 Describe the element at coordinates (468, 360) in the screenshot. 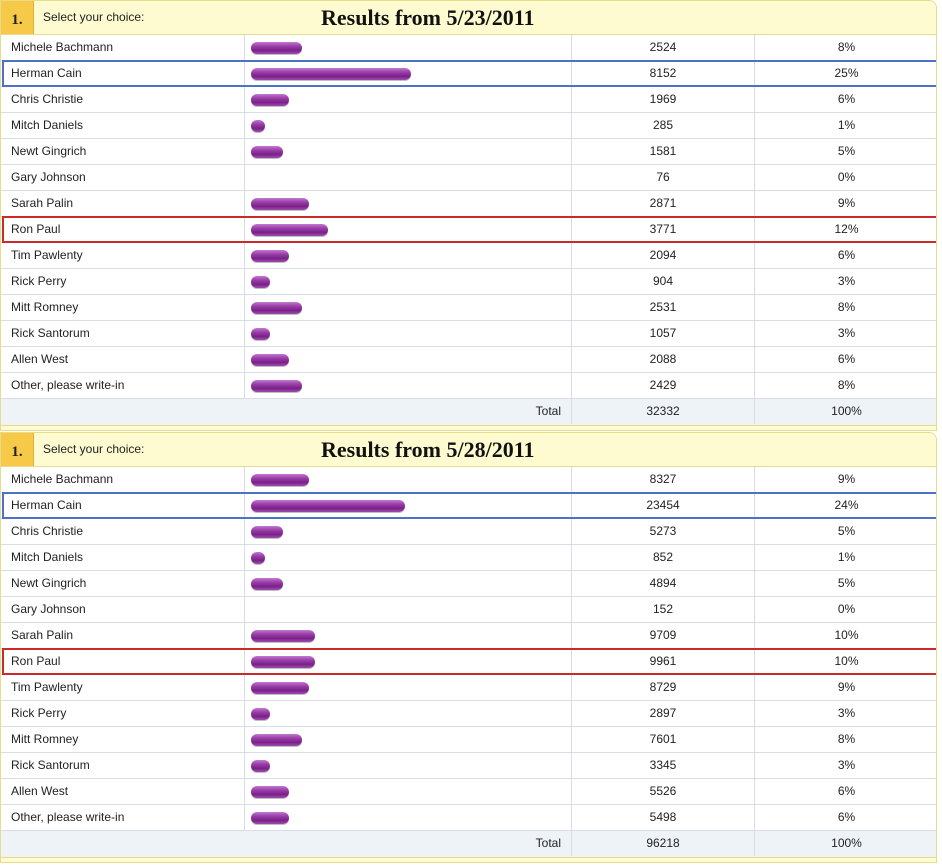

I see `result-row: Allen West 2088 6%` at that location.